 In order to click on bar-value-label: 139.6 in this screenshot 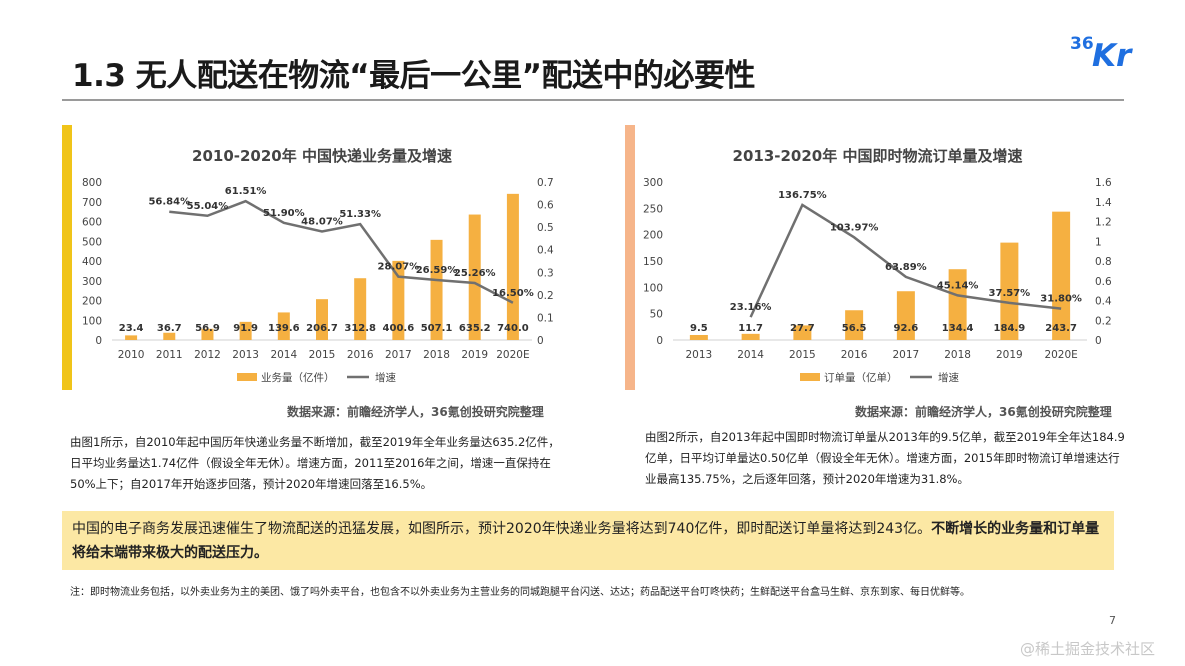, I will do `click(284, 328)`.